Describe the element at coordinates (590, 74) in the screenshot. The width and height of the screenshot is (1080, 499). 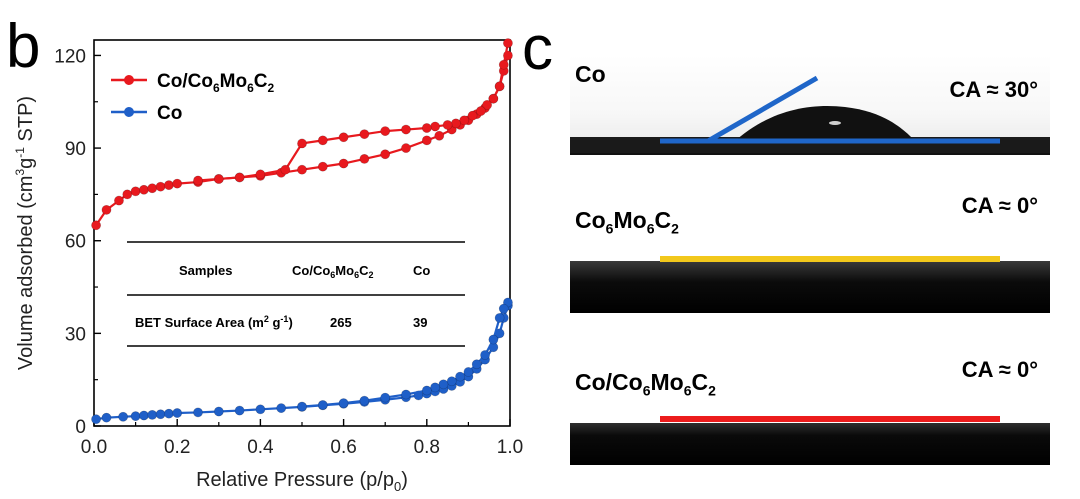
I see `sample-label-co: Co` at that location.